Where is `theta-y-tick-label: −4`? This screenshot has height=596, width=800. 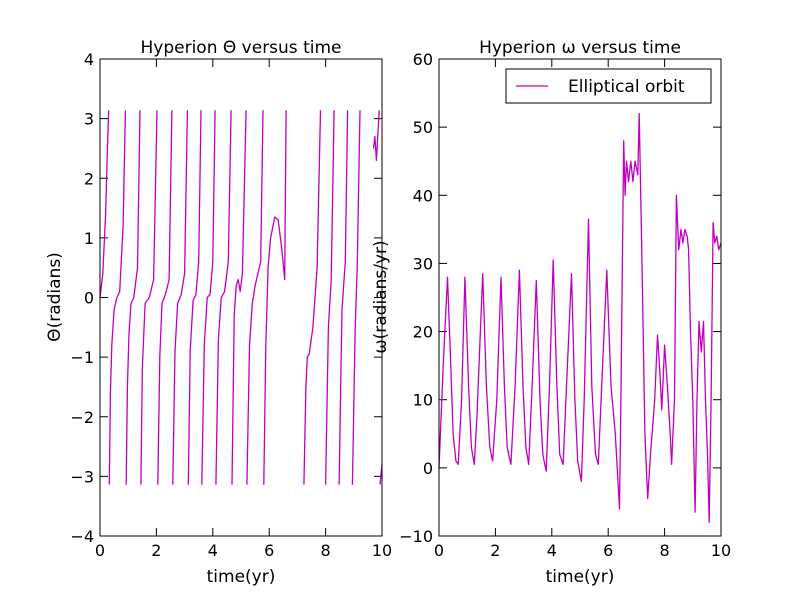 theta-y-tick-label: −4 is located at coordinates (82, 536).